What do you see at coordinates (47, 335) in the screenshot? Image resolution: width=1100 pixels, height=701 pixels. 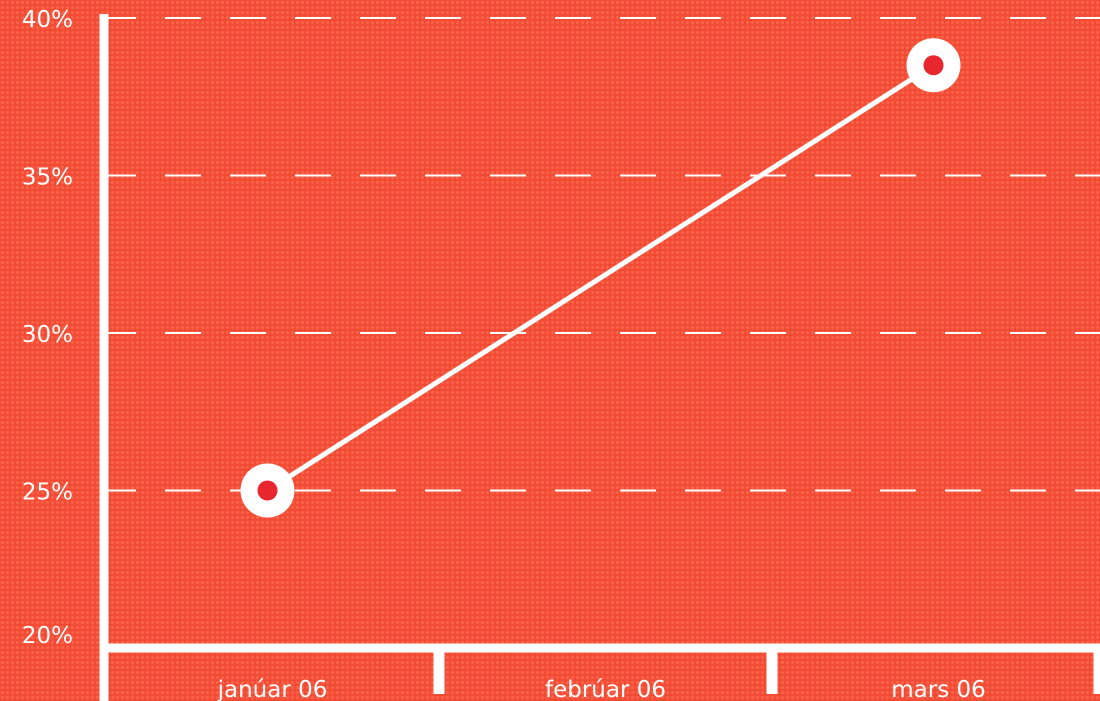 I see `y-tick-label: 30%` at bounding box center [47, 335].